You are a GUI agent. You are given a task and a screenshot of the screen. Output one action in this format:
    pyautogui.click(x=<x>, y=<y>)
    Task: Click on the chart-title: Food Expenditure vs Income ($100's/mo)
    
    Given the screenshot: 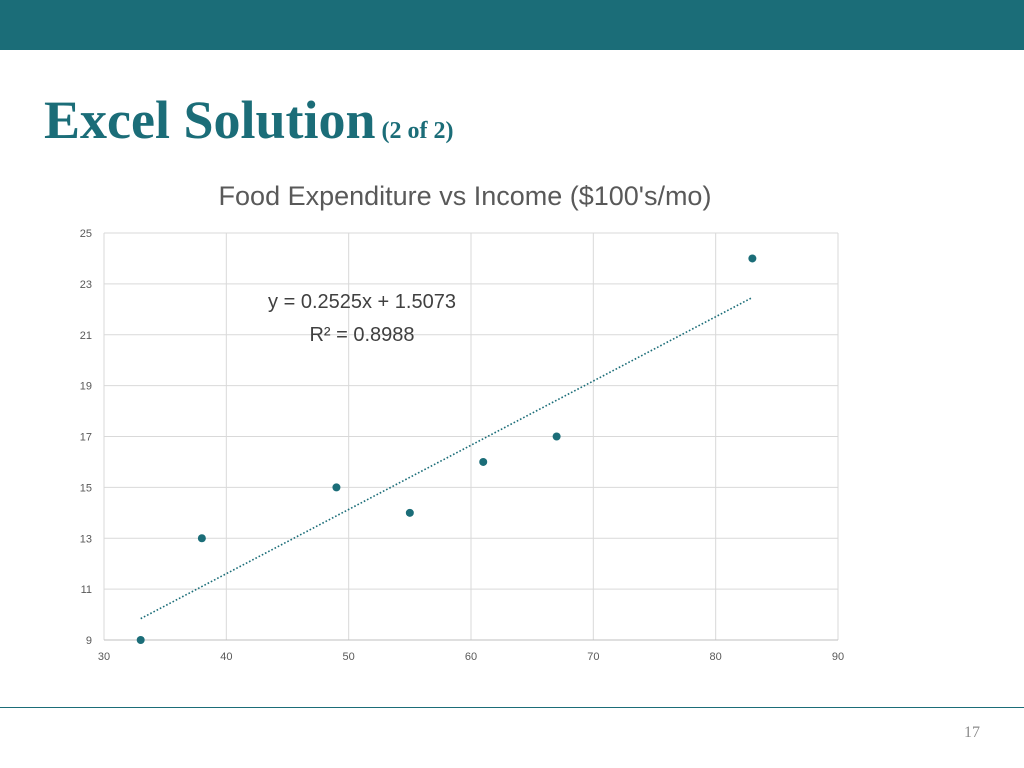 What is the action you would take?
    pyautogui.click(x=465, y=196)
    